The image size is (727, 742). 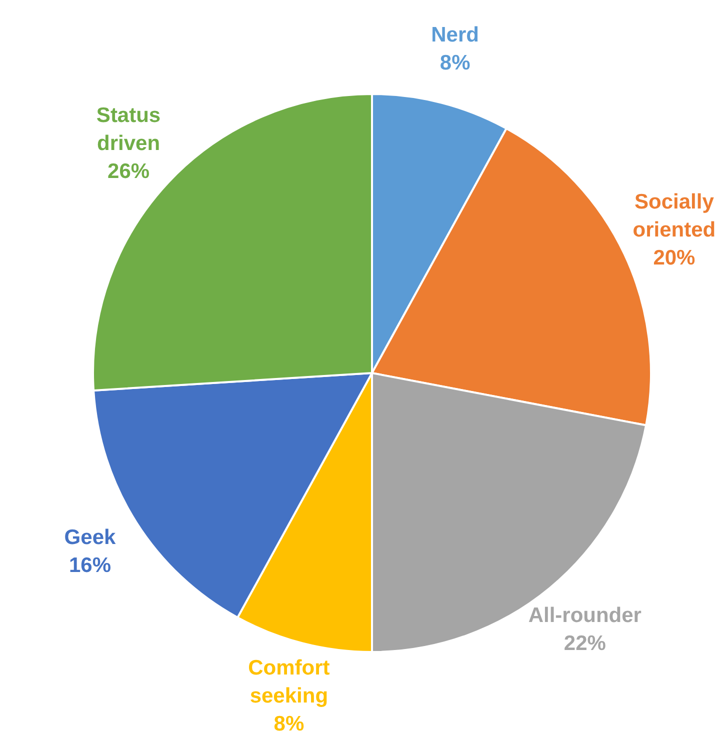 I want to click on slice-label: Comfort seeking, so click(x=289, y=682).